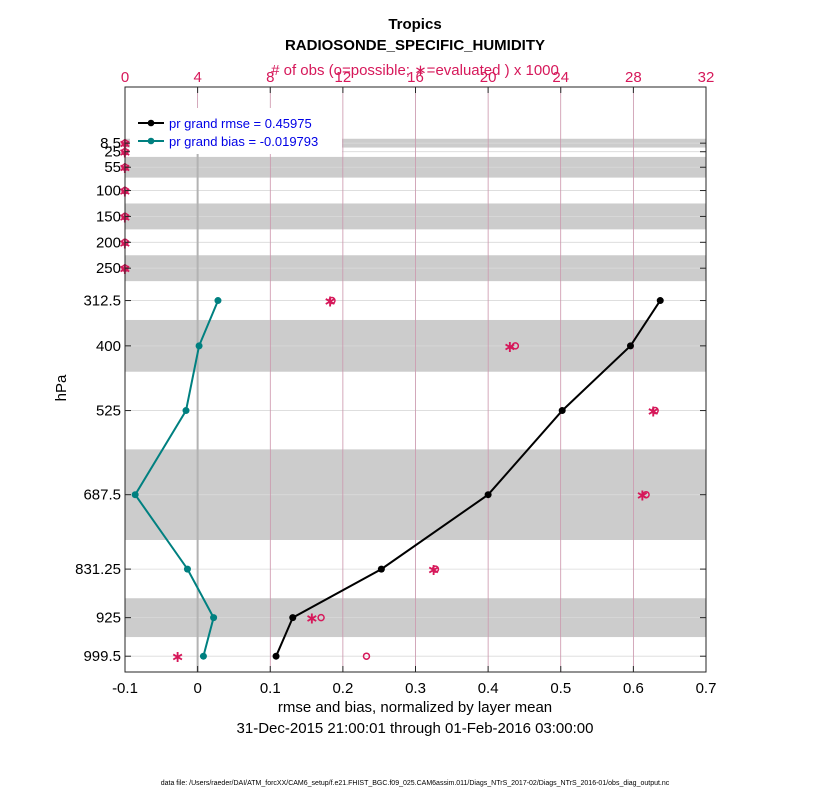  I want to click on obs-evaluated-marker-10: ∗, so click(642, 496).